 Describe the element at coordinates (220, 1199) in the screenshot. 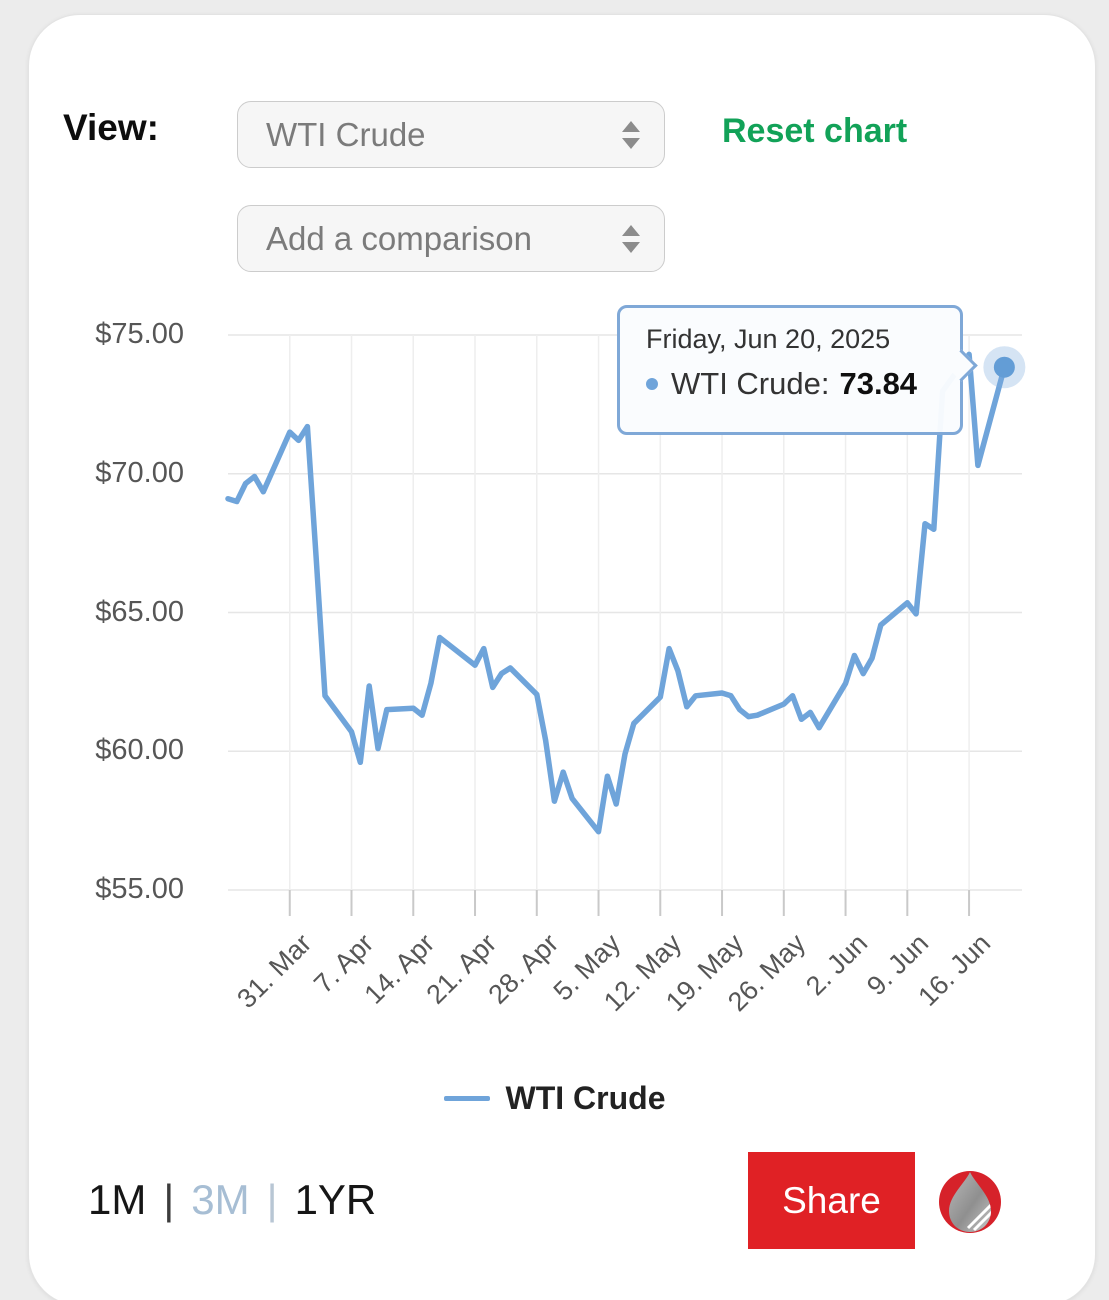

I see `range-option-3m: 3M` at that location.